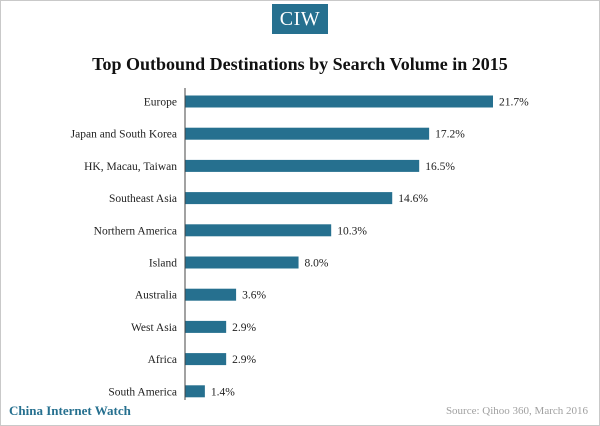 Image resolution: width=600 pixels, height=426 pixels. Describe the element at coordinates (254, 296) in the screenshot. I see `value-label: 3.6%` at that location.